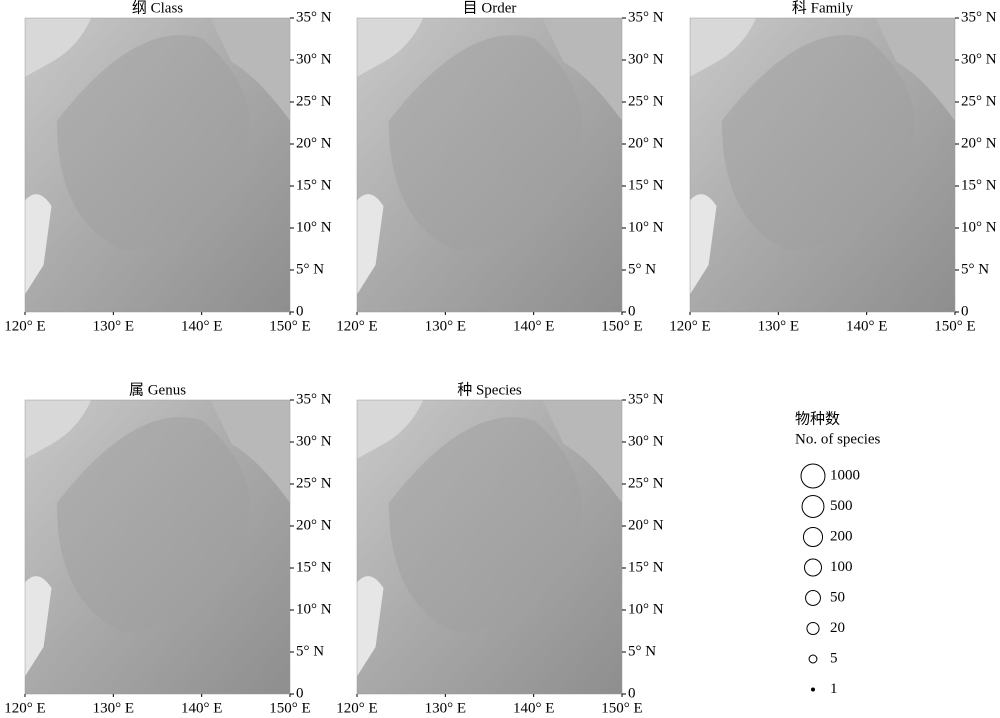 The width and height of the screenshot is (1000, 718). What do you see at coordinates (817, 418) in the screenshot?
I see `legend-title: 物种数` at bounding box center [817, 418].